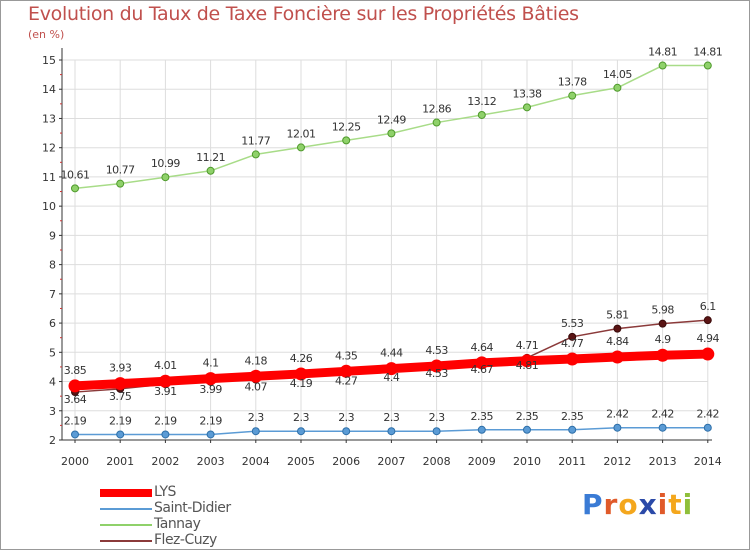  I want to click on x-tick-label: 2004, so click(256, 461).